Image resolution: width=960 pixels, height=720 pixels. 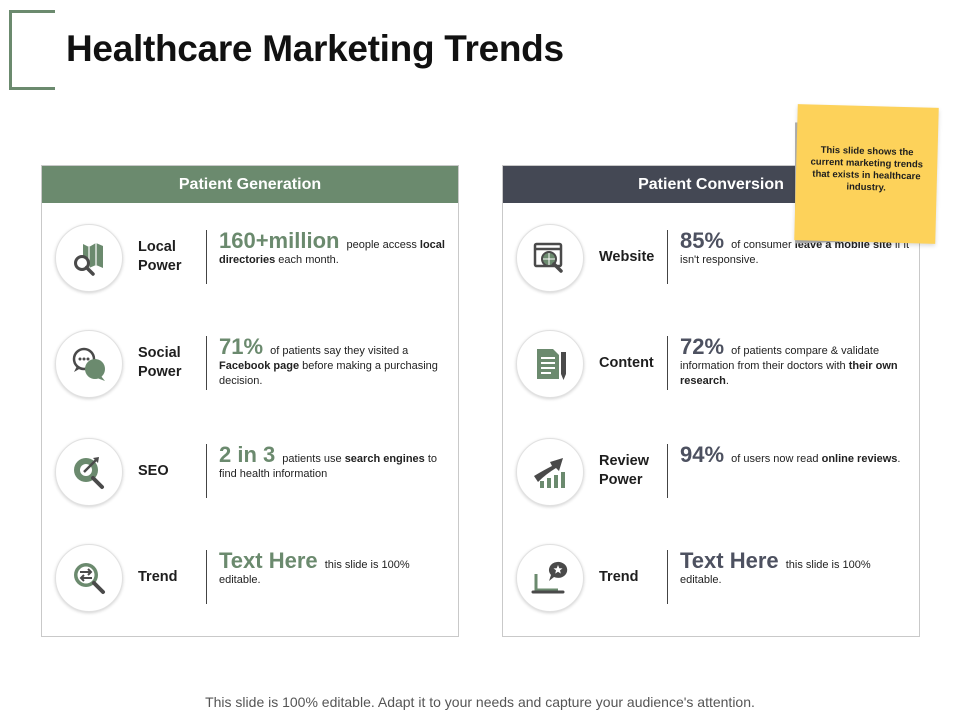 What do you see at coordinates (550, 258) in the screenshot?
I see `website-search-icon` at bounding box center [550, 258].